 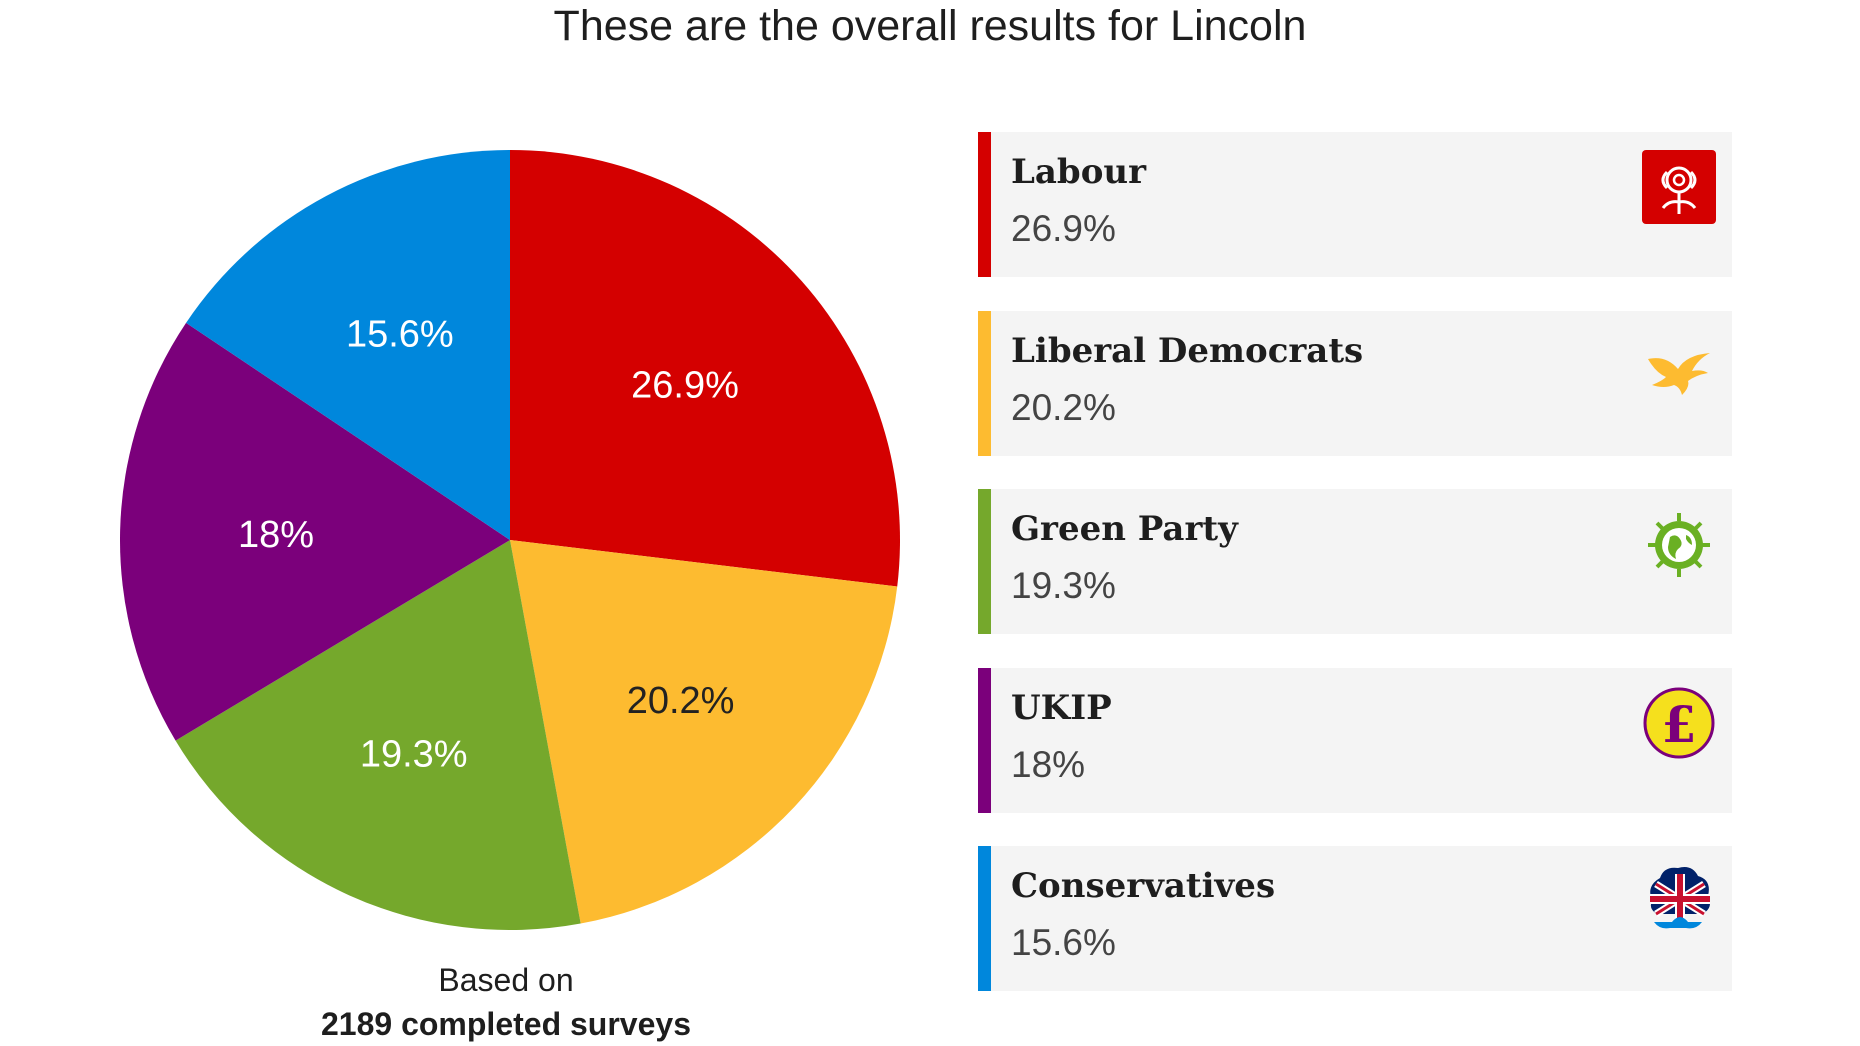 I want to click on legend-card-labour: Labour 26.9%, so click(x=1355, y=204).